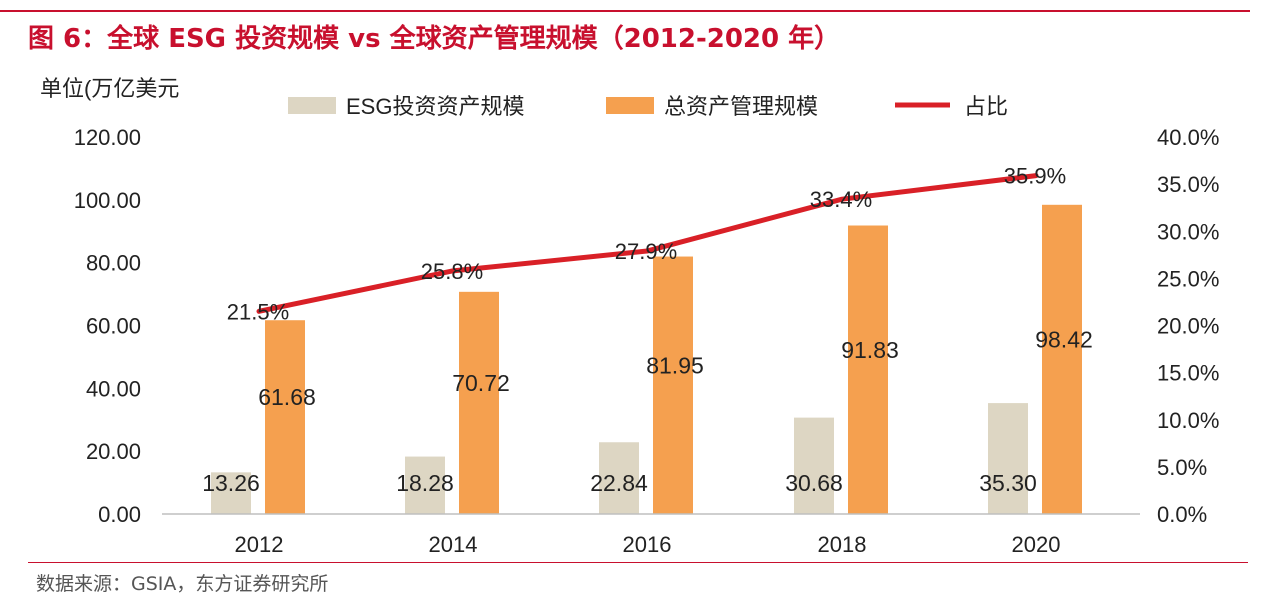  Describe the element at coordinates (113, 388) in the screenshot. I see `y-left-tick-label: 40.00` at that location.